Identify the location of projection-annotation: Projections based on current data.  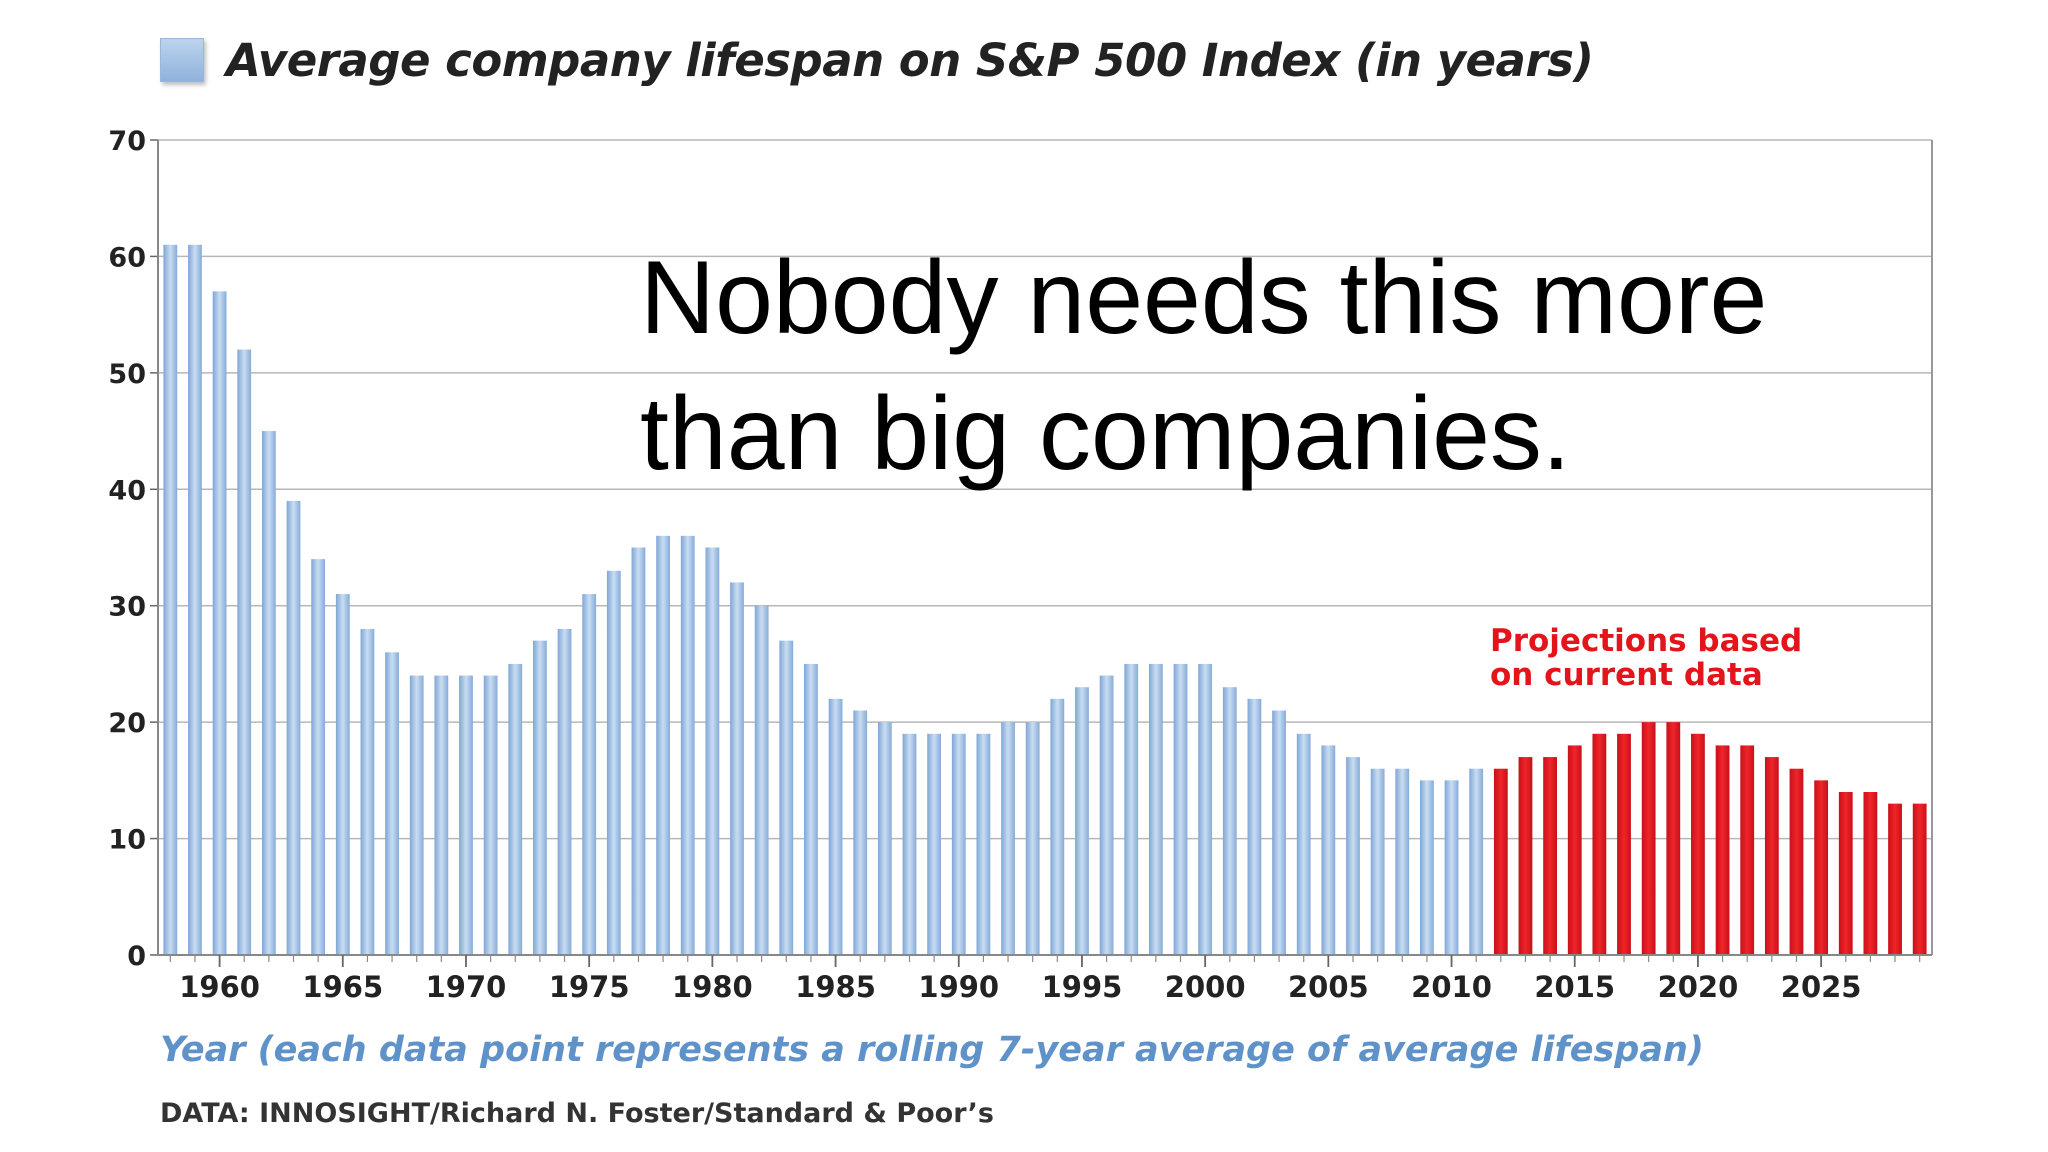
(1650, 658).